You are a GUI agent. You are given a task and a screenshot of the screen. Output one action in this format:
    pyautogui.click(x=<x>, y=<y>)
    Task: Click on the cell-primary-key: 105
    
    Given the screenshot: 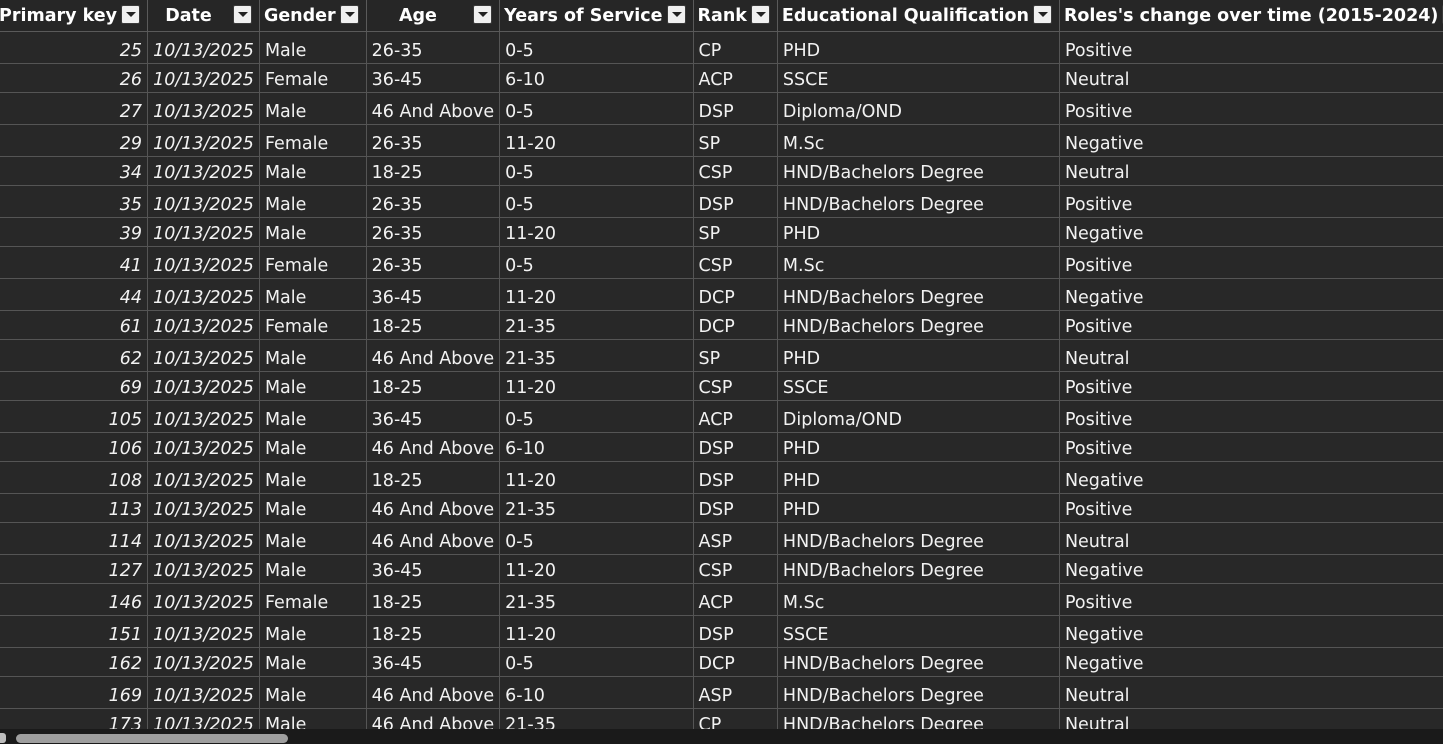 What is the action you would take?
    pyautogui.click(x=74, y=416)
    